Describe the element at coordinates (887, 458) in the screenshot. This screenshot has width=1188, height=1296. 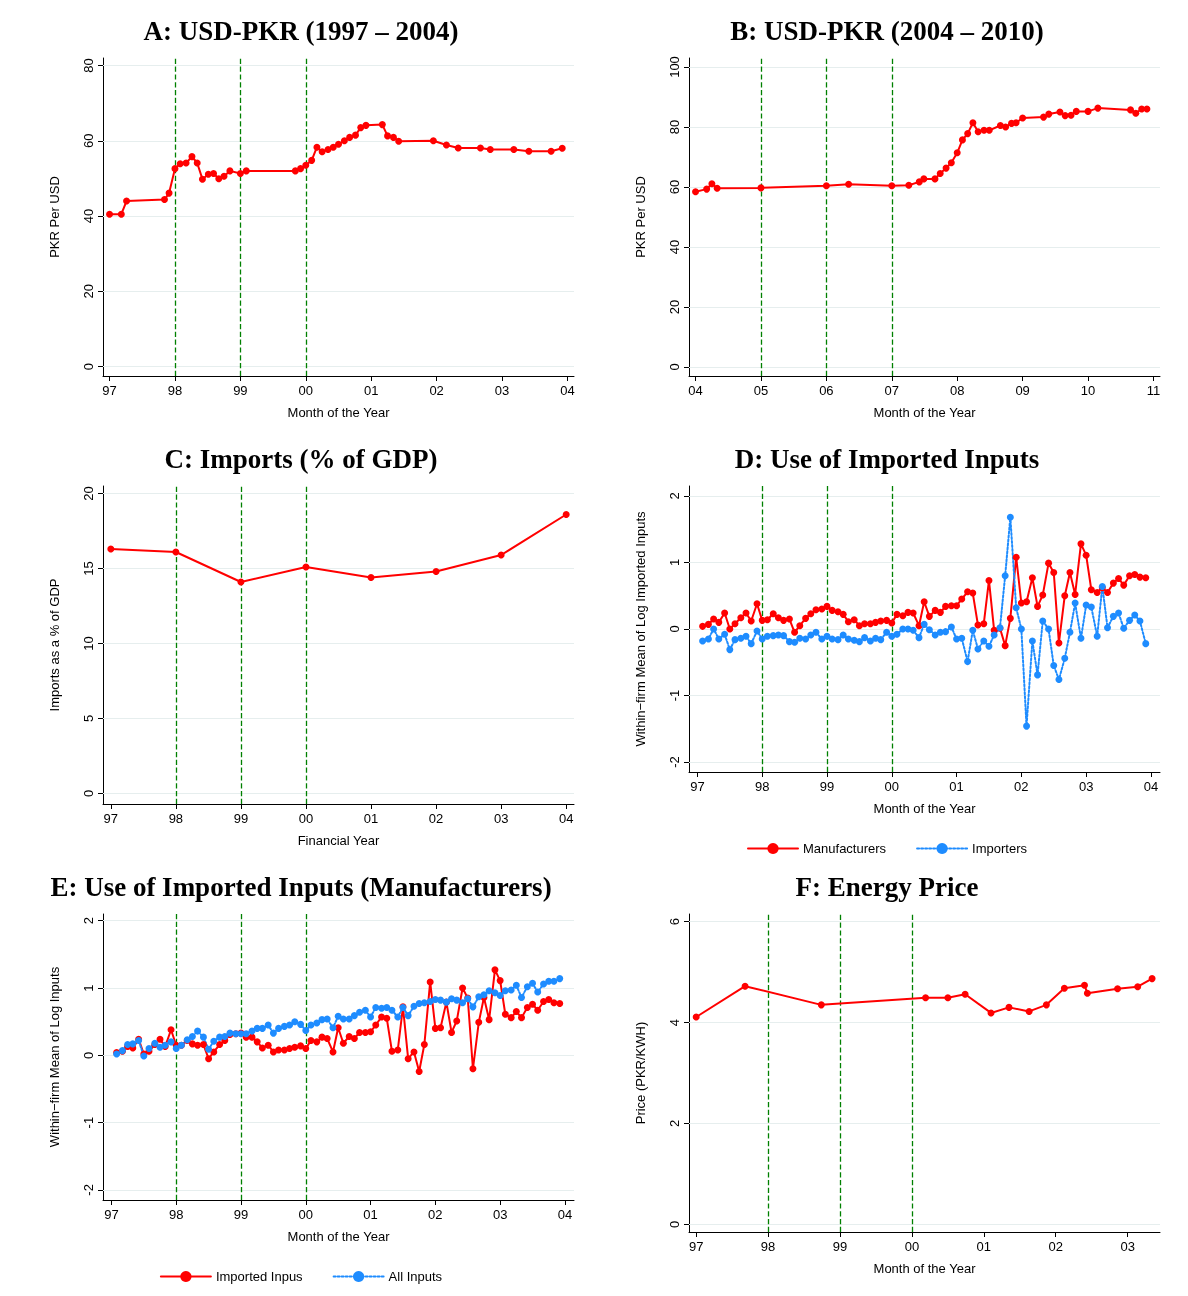
I see `chart-title: D: Use of Imported Inputs` at that location.